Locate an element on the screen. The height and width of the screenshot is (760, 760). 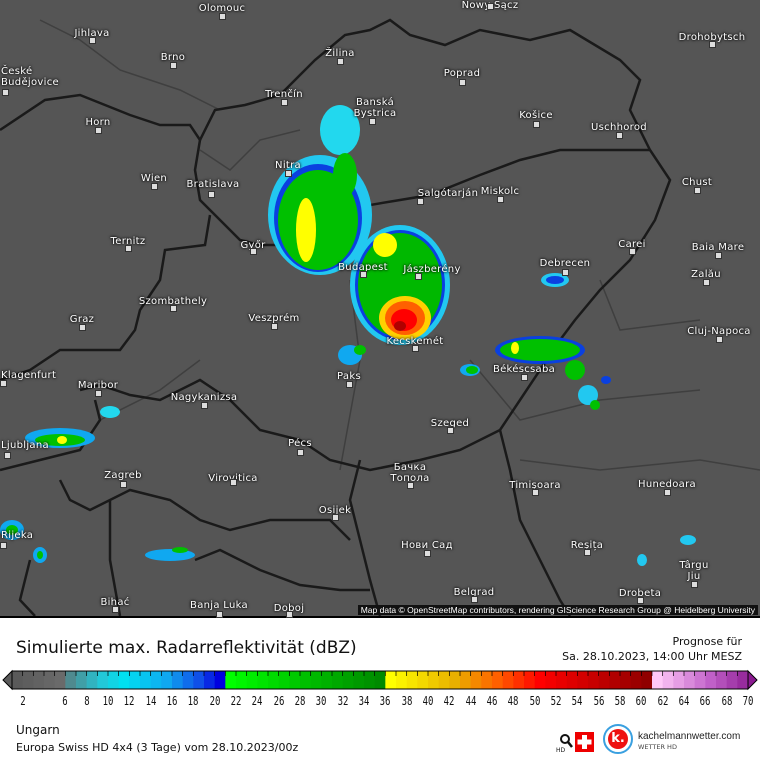
city-label: Budapest is located at coordinates (363, 267).